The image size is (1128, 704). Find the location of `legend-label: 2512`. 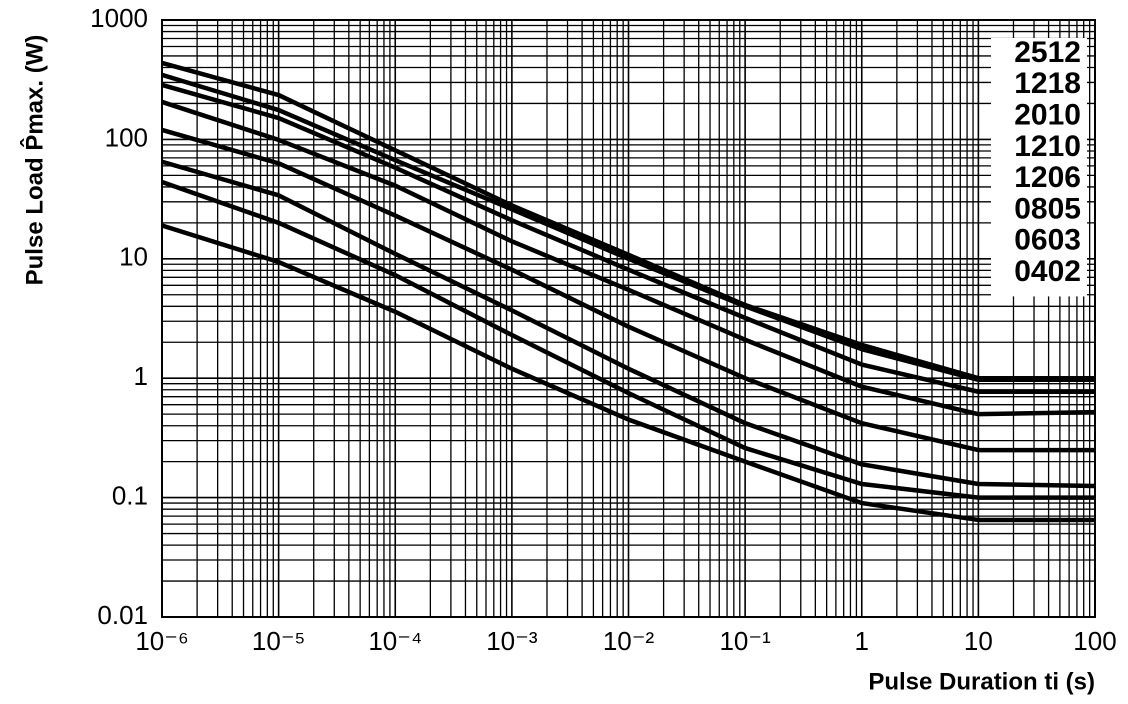

legend-label: 2512 is located at coordinates (1047, 52).